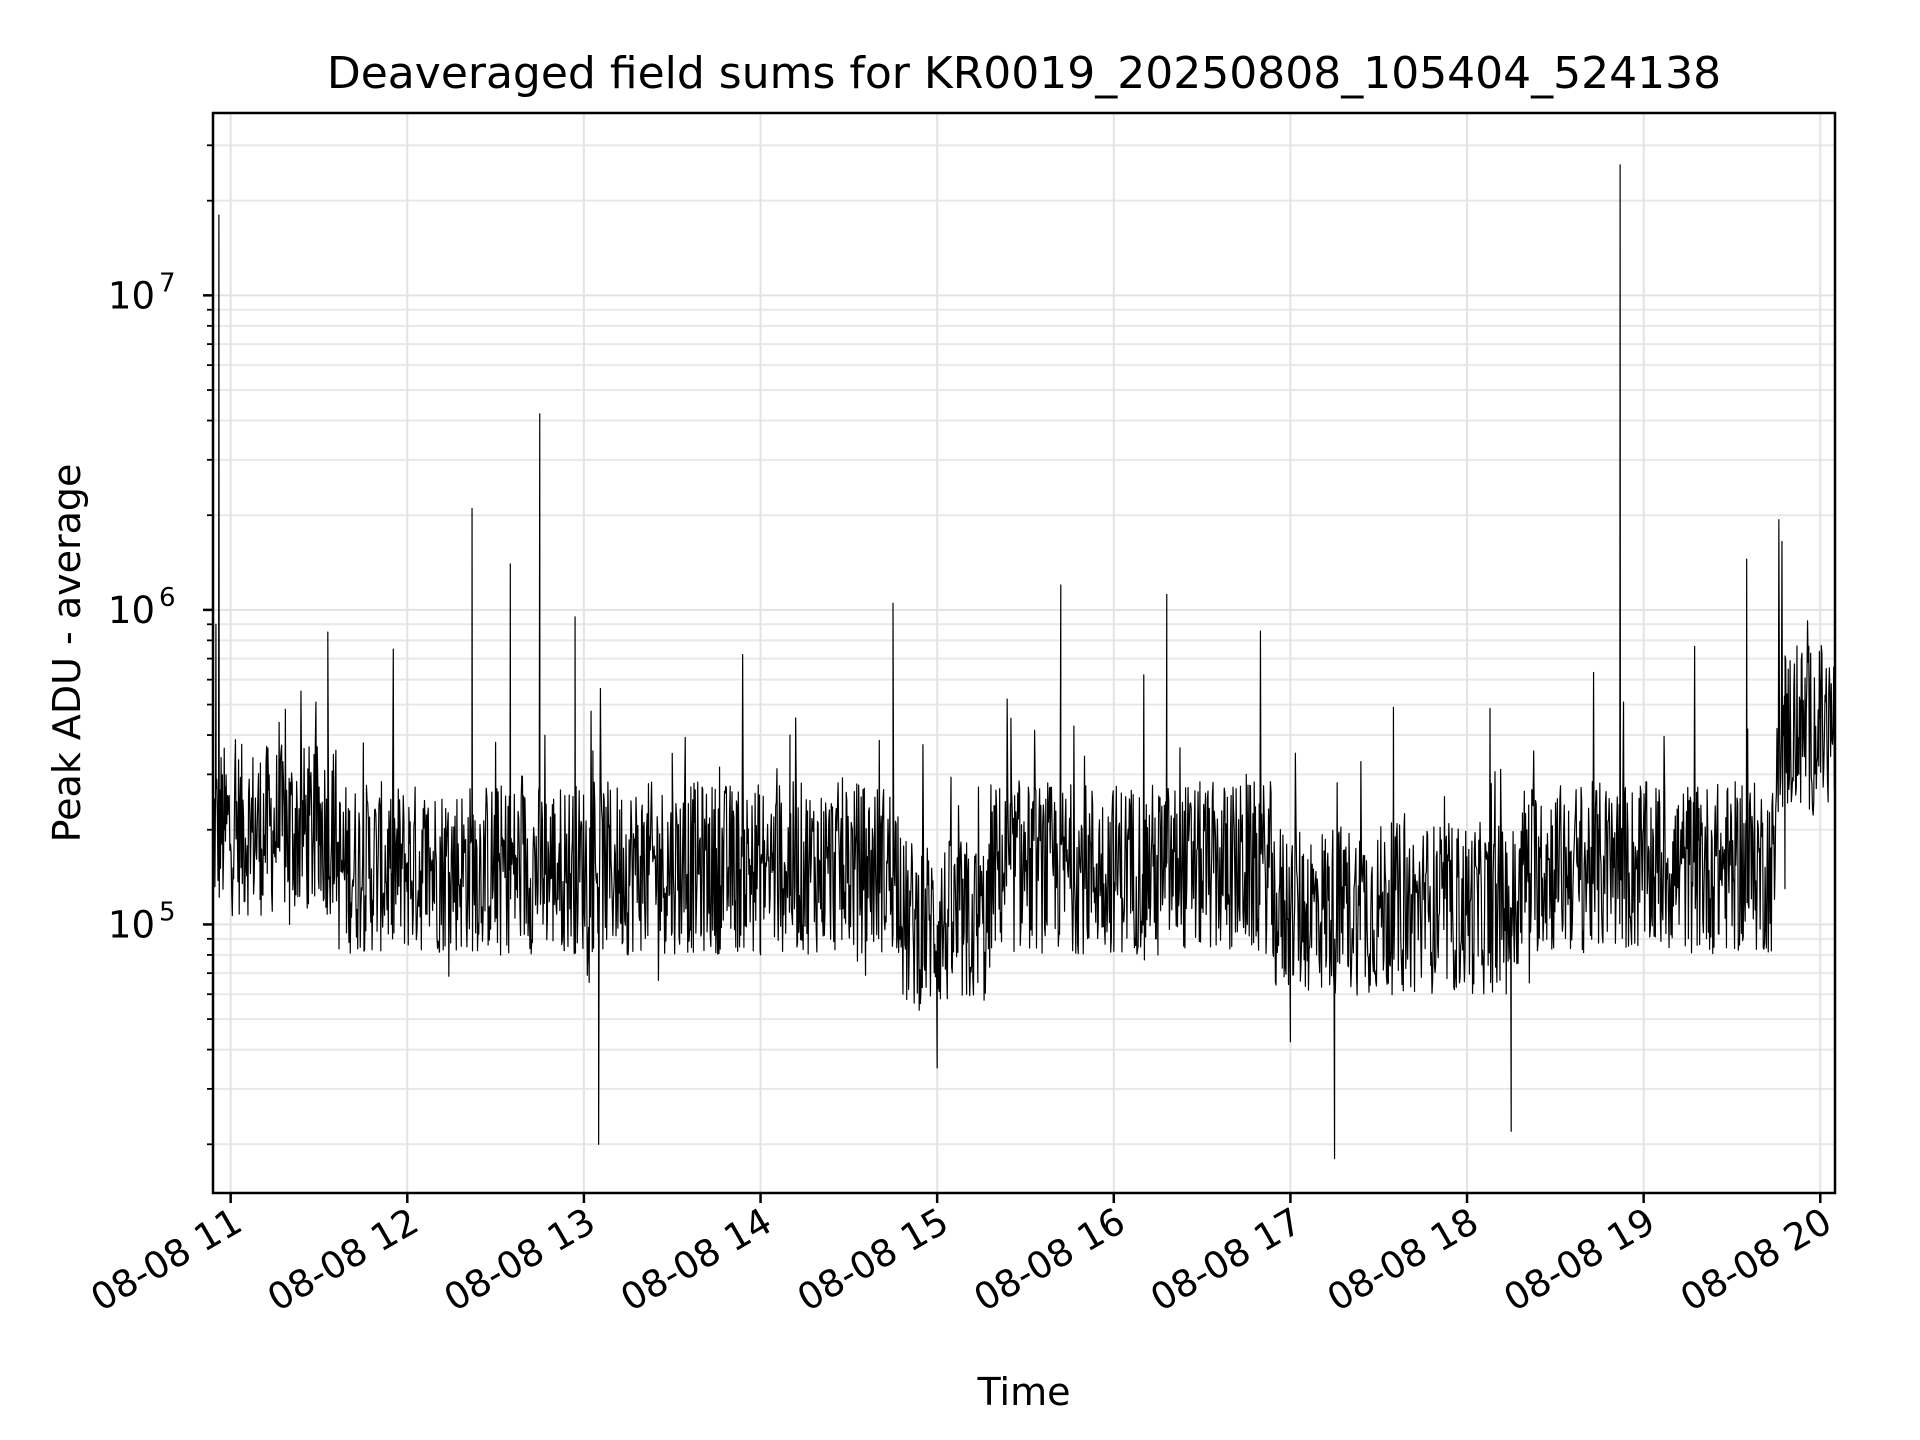 The image size is (1920, 1440). What do you see at coordinates (1580, 1260) in the screenshot?
I see `x-tick-label: 08-08 19` at bounding box center [1580, 1260].